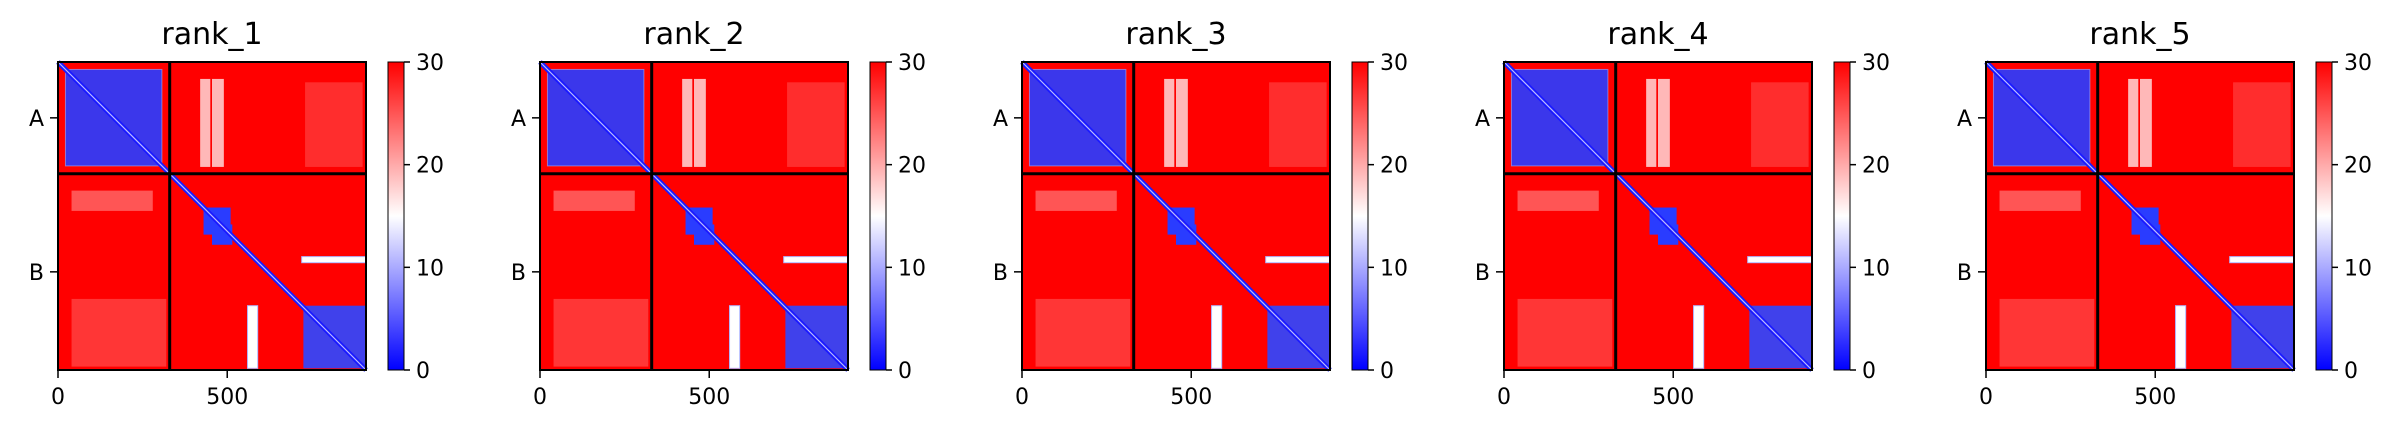 This screenshot has width=2401, height=438. Describe the element at coordinates (211, 34) in the screenshot. I see `panel-title: rank_1` at that location.